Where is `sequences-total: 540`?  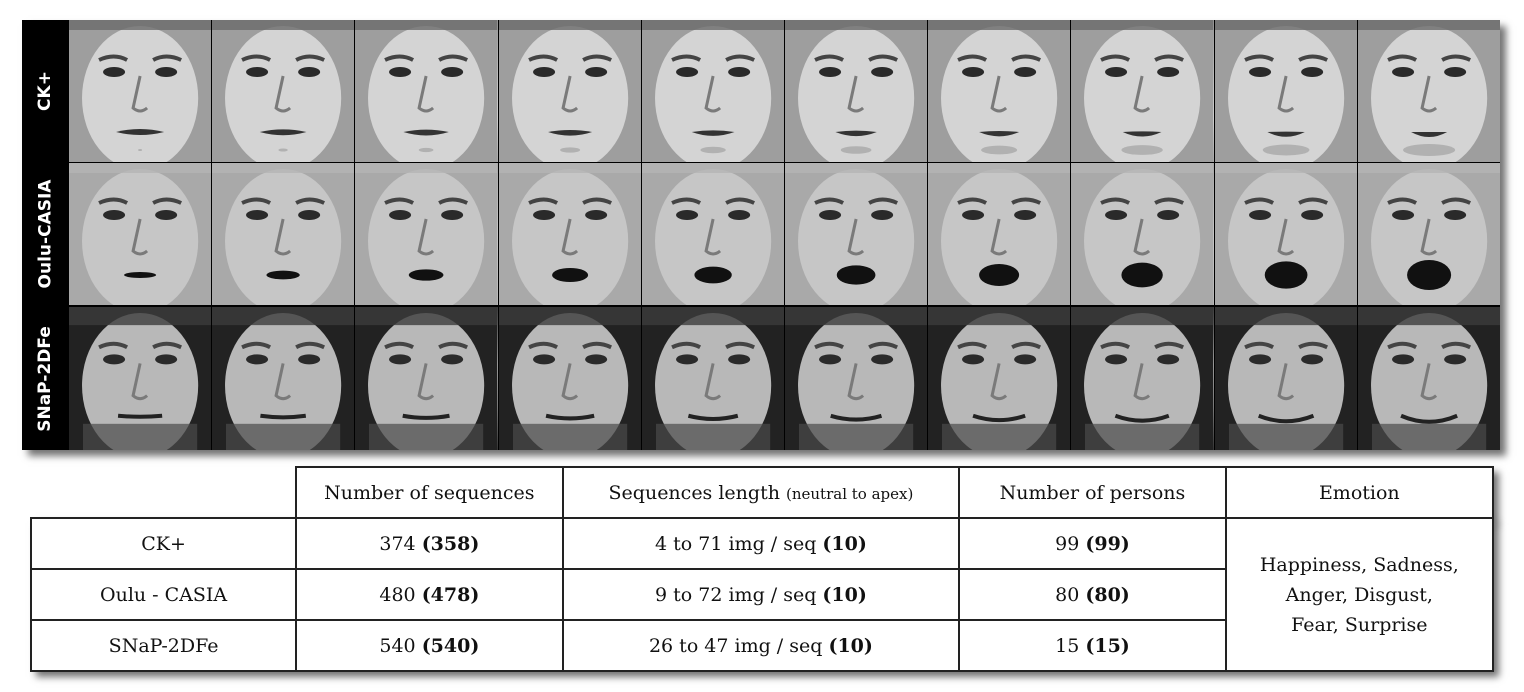 sequences-total: 540 is located at coordinates (397, 645).